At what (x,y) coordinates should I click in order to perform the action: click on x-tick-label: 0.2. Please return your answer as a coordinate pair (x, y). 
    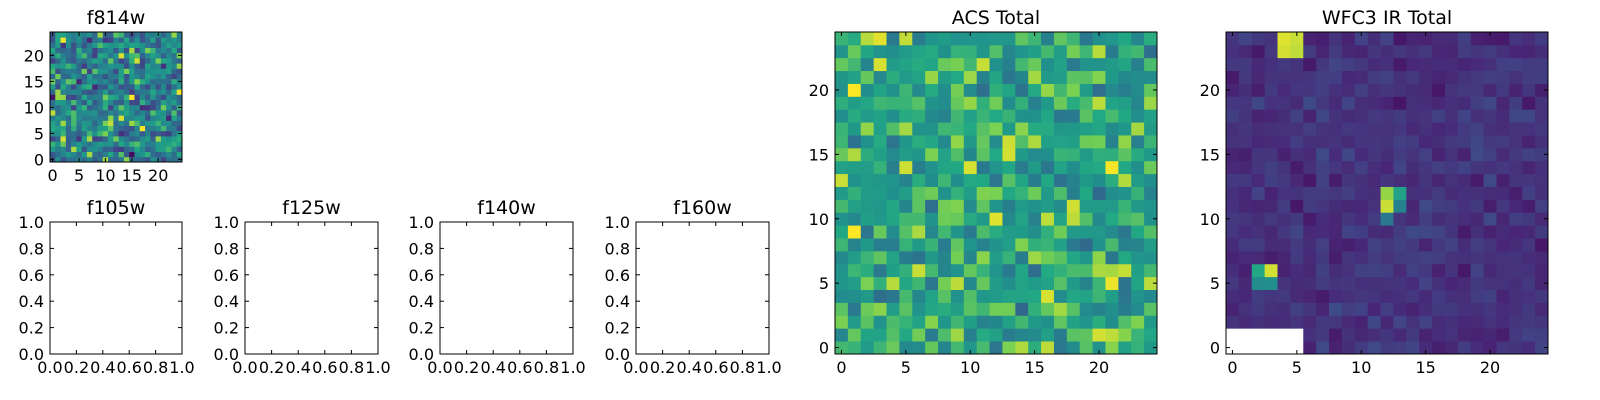
    Looking at the image, I should click on (466, 367).